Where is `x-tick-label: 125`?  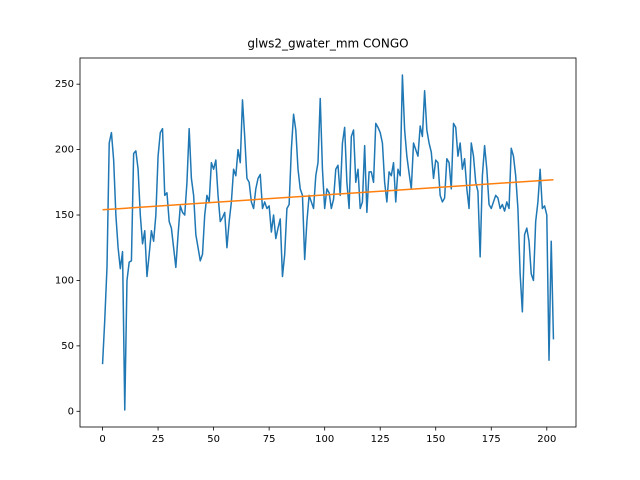 x-tick-label: 125 is located at coordinates (380, 439).